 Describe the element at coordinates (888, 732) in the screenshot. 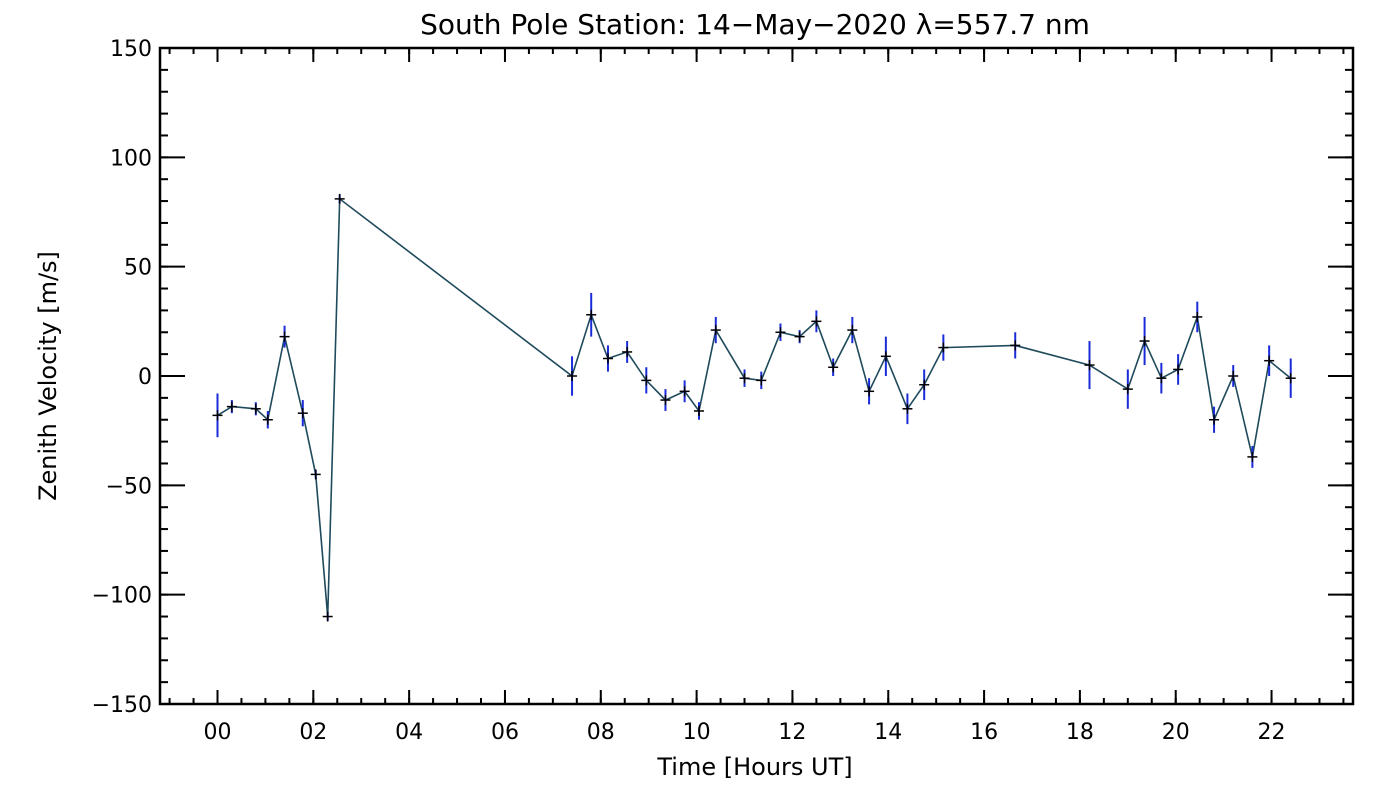

I see `x-tick-label: 14` at that location.